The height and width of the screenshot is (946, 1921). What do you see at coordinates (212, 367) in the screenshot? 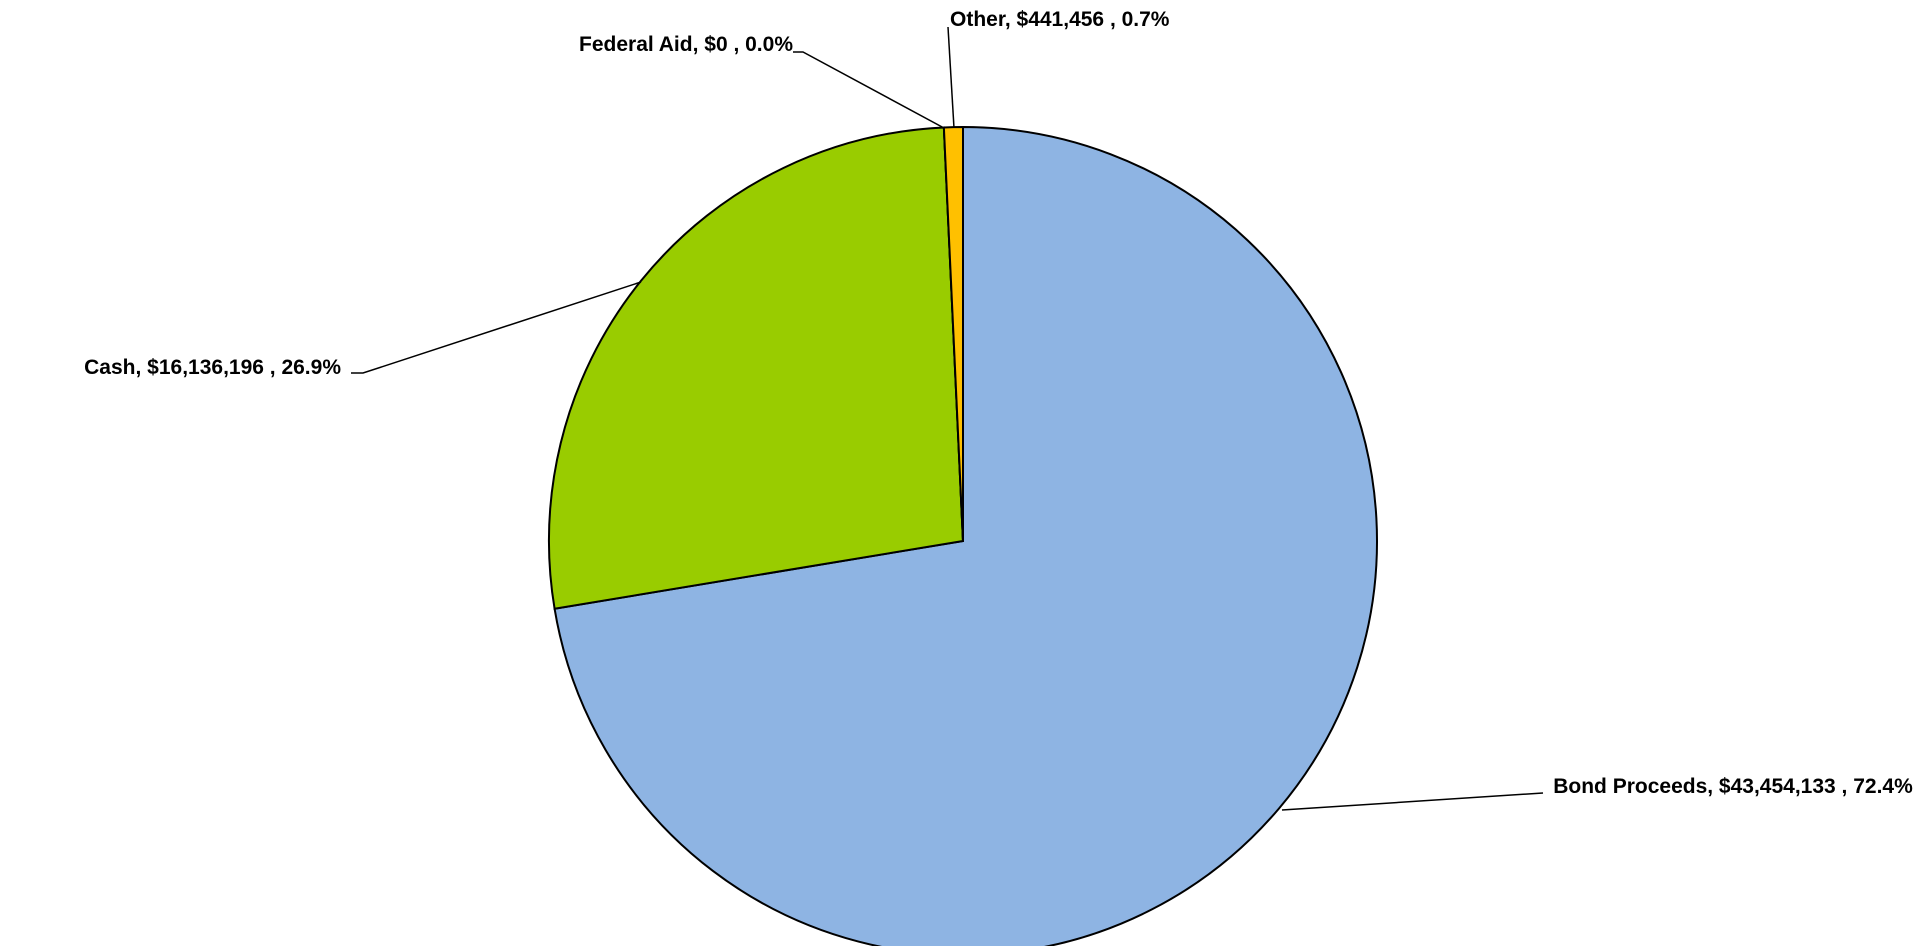
I see `data-label: Cash, $16,136,196 , 26.9%` at bounding box center [212, 367].